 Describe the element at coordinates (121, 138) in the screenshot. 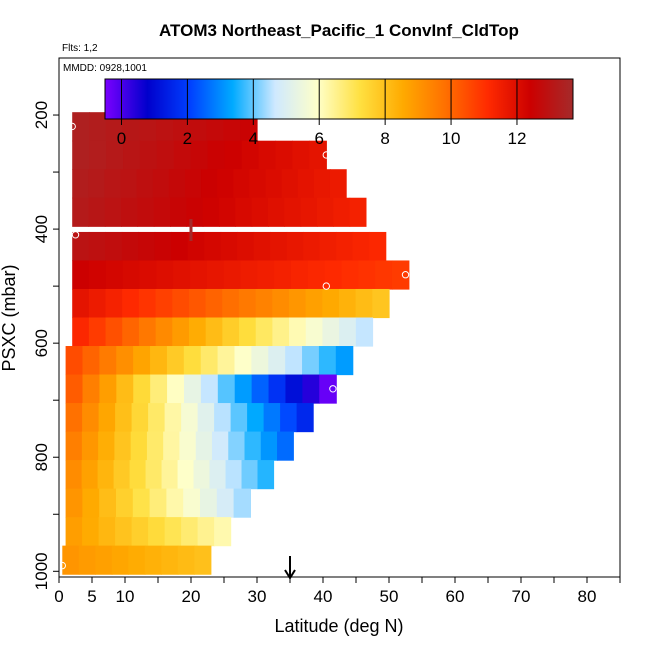

I see `colorbar-tick-label: 0` at that location.